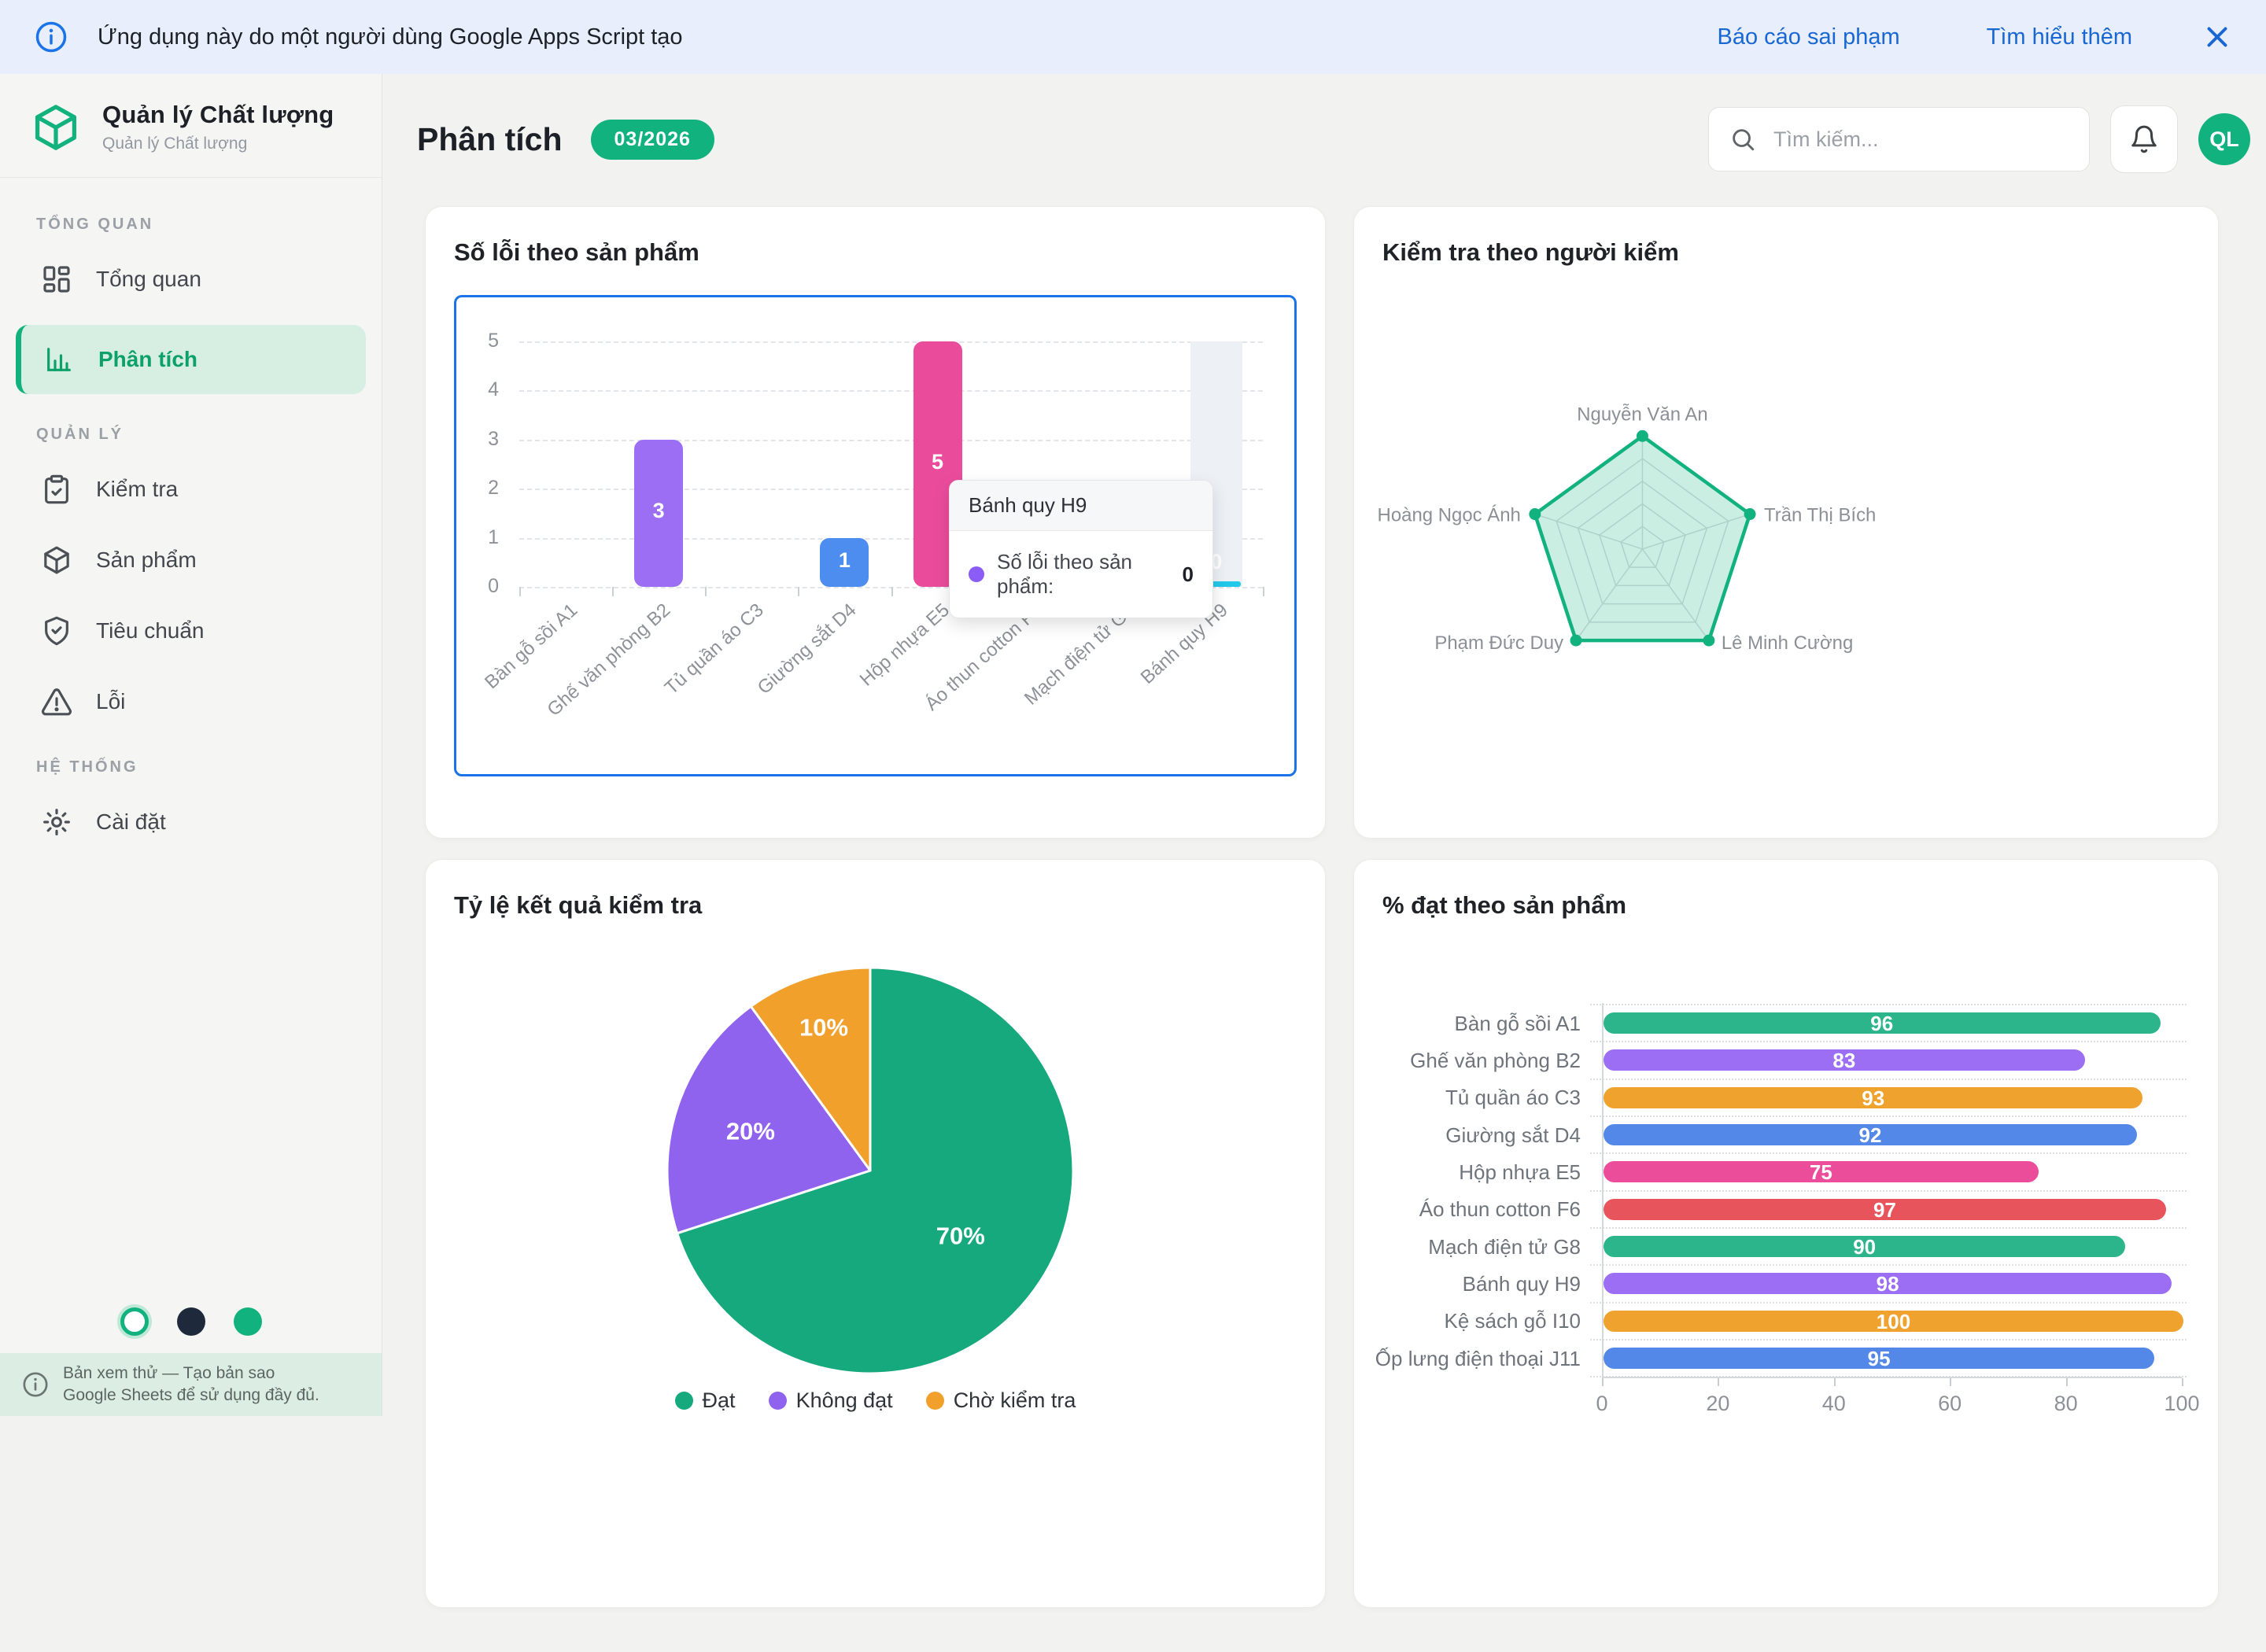 Image resolution: width=2266 pixels, height=1652 pixels. Describe the element at coordinates (191, 631) in the screenshot. I see `sidebar-item-tieu-chuan: Tiêu chuẩn` at that location.